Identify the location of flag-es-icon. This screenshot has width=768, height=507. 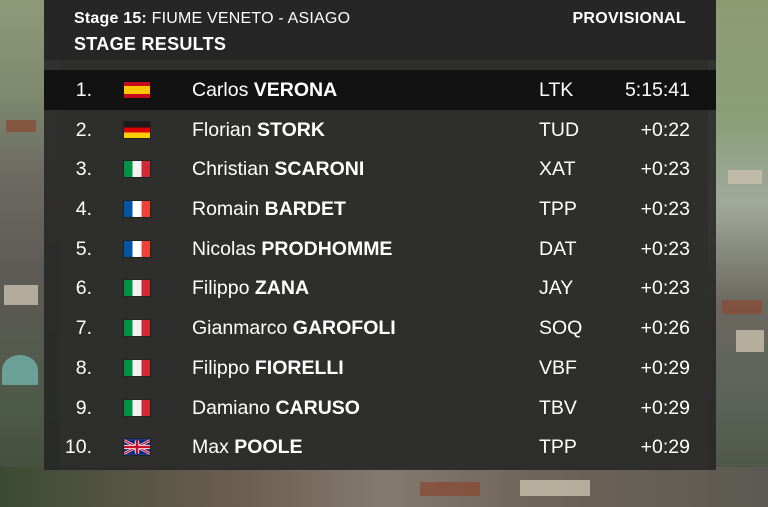
(137, 90).